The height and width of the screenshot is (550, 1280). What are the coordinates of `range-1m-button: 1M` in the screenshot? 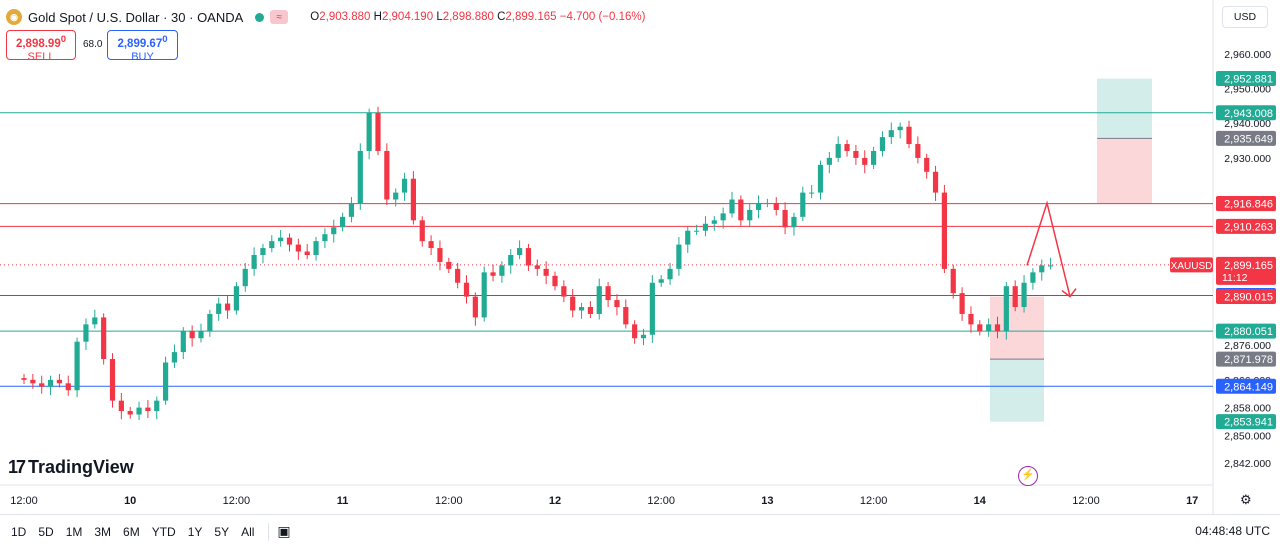 It's located at (74, 531).